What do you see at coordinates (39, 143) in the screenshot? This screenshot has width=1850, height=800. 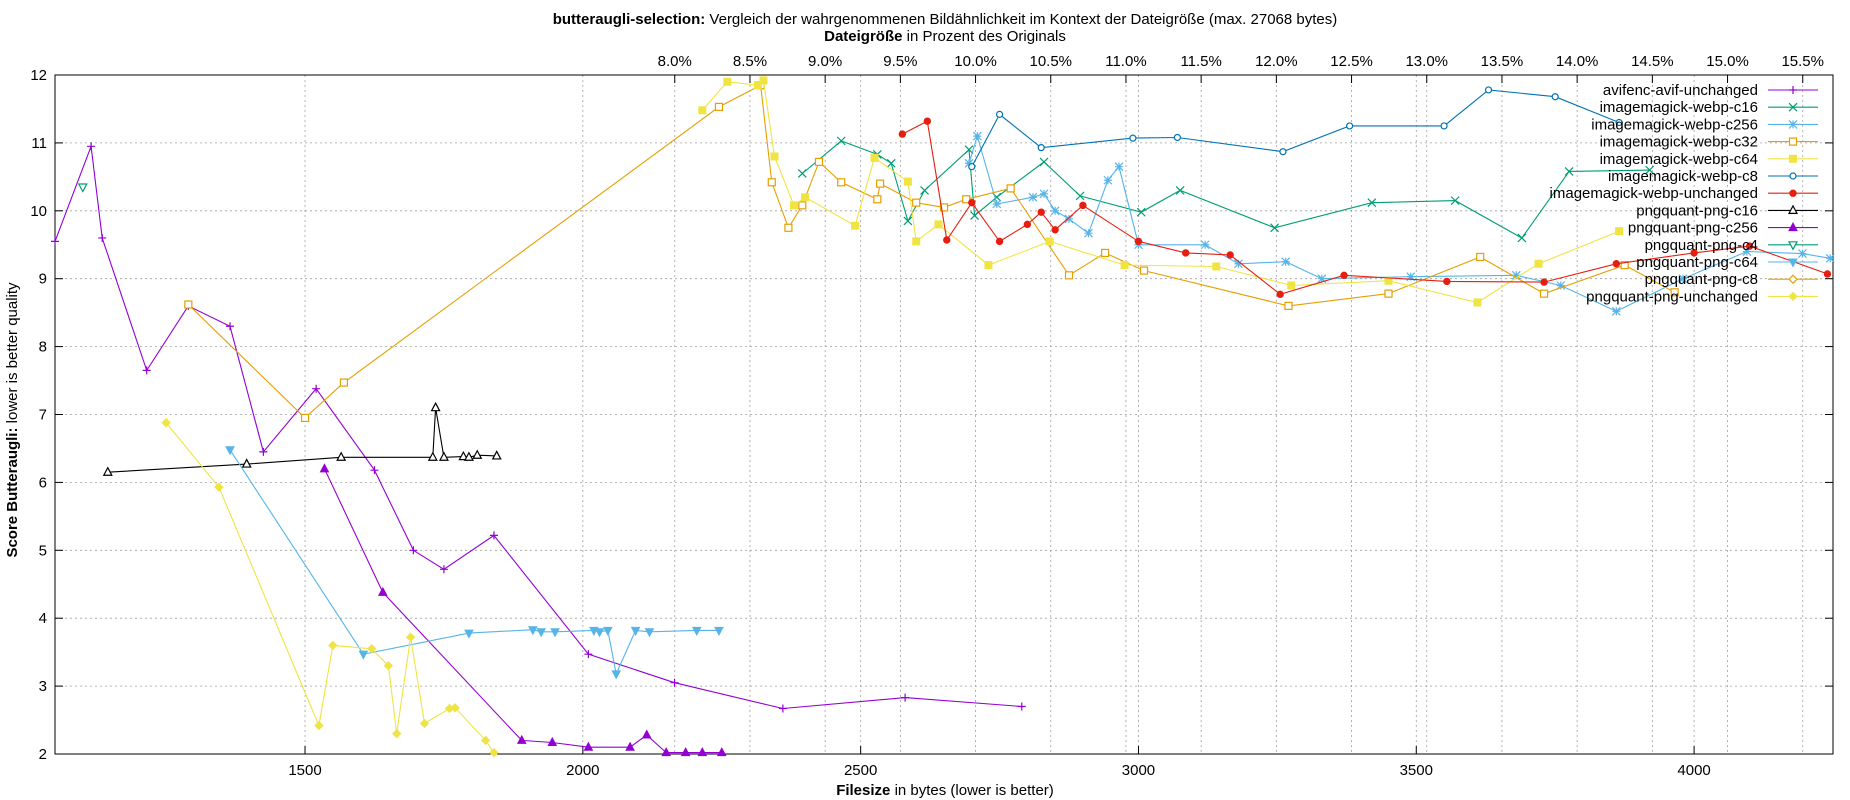 I see `y-tick-label: 11` at bounding box center [39, 143].